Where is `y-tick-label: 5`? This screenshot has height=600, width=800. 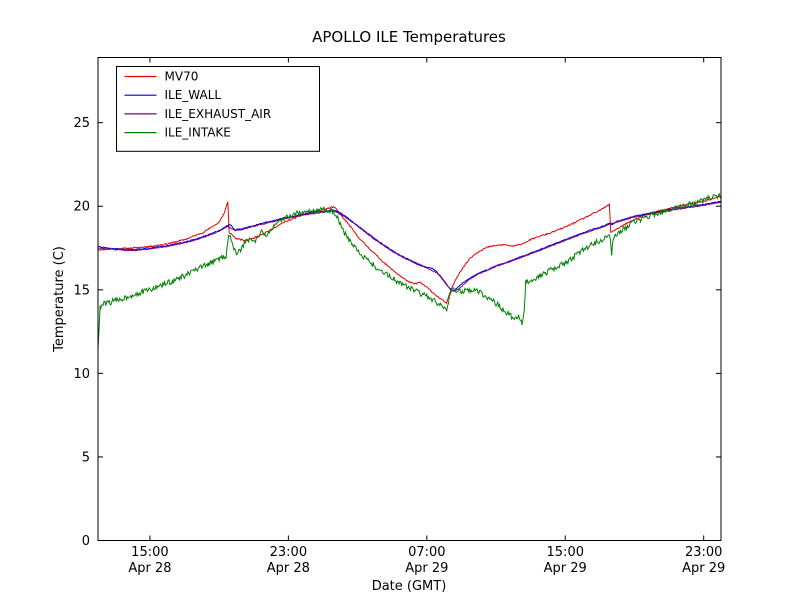 y-tick-label: 5 is located at coordinates (86, 457).